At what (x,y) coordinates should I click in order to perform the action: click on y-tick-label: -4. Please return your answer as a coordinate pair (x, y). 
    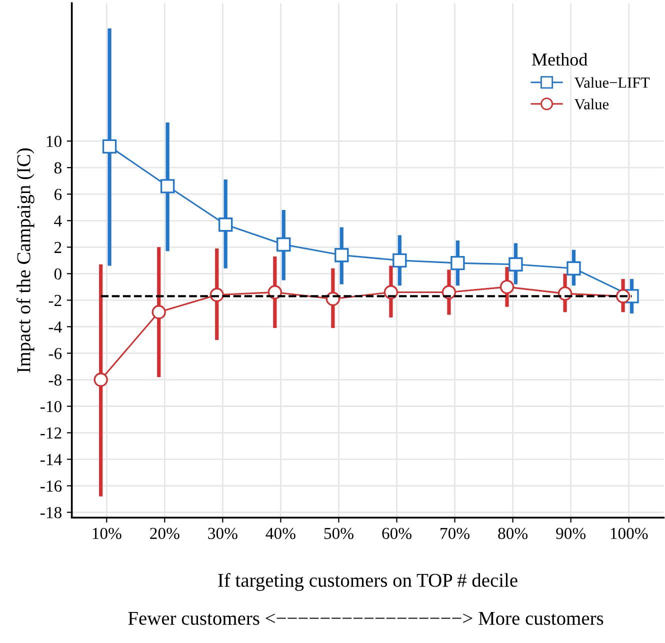
    Looking at the image, I should click on (55, 327).